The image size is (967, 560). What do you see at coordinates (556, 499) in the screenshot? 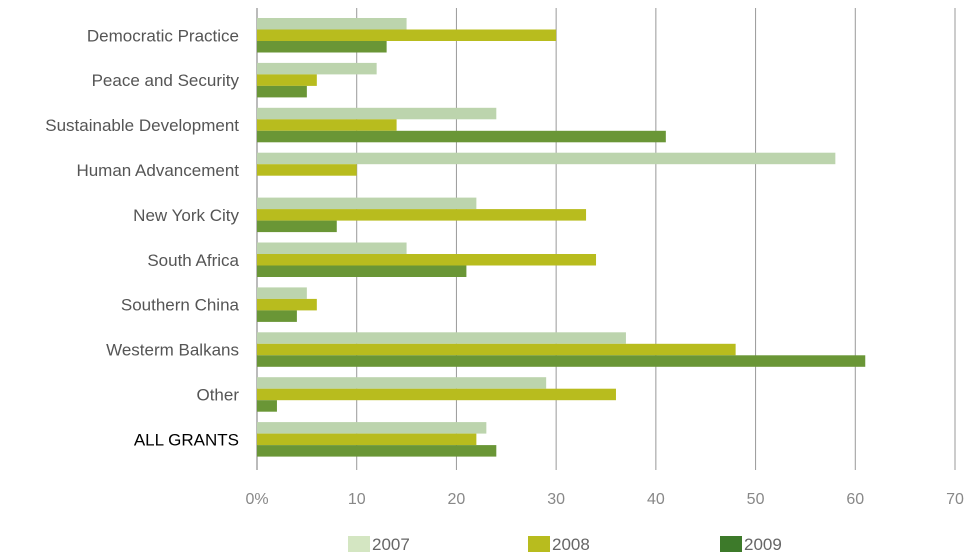
I see `x-tick-label: 30` at bounding box center [556, 499].